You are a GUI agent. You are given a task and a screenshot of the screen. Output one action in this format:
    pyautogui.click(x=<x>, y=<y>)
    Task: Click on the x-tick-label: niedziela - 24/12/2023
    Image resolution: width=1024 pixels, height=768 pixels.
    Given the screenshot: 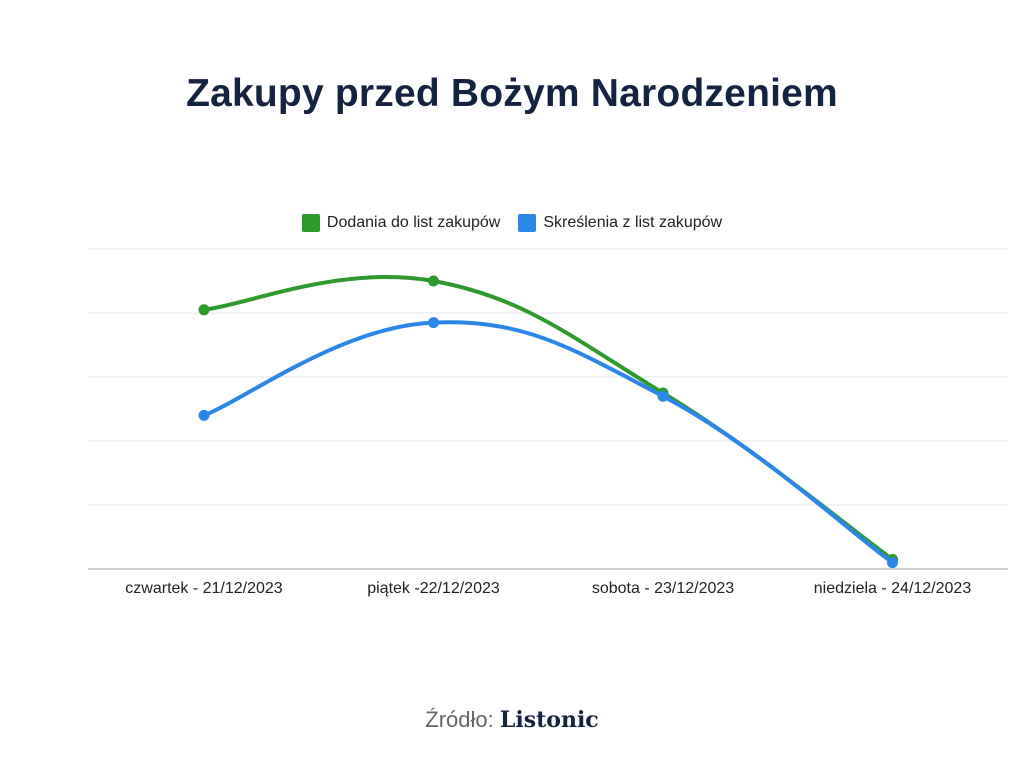 What is the action you would take?
    pyautogui.click(x=893, y=588)
    